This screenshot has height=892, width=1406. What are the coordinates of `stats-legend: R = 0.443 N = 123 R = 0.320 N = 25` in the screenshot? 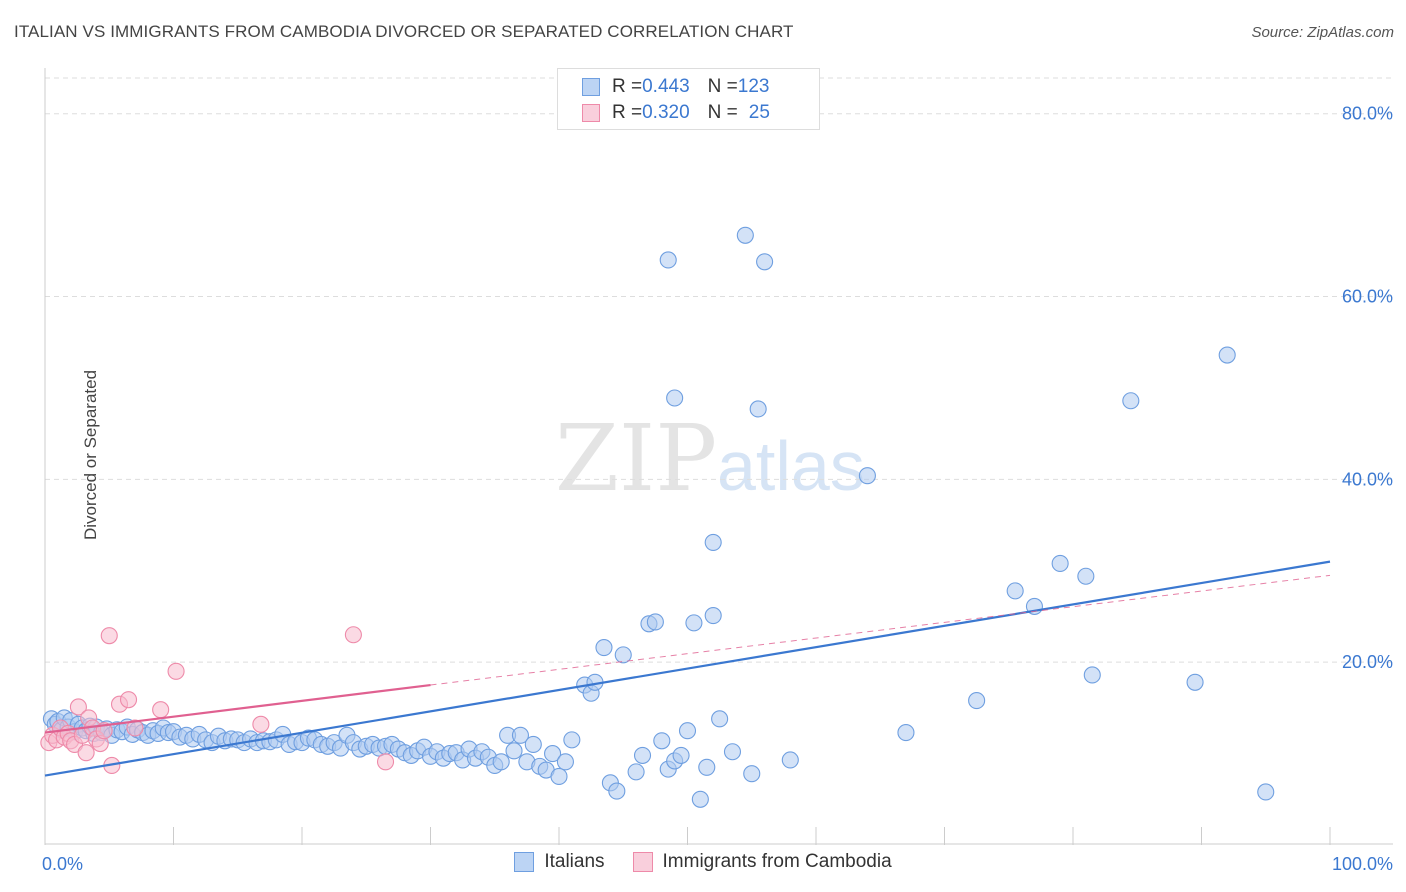 It's located at (688, 99).